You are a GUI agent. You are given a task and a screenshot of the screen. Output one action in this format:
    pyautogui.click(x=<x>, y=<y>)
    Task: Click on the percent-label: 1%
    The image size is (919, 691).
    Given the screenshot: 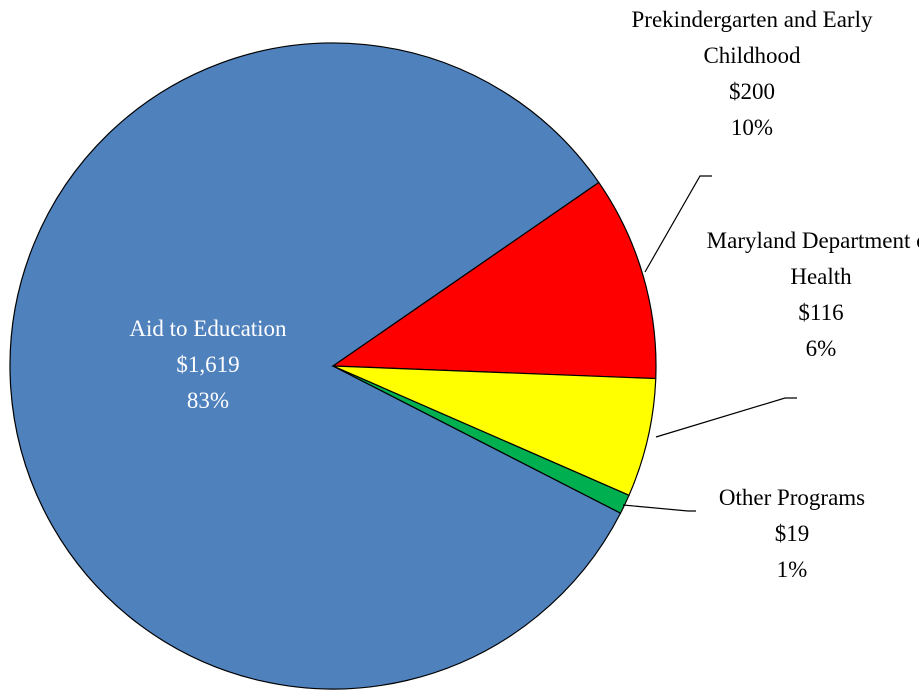 What is the action you would take?
    pyautogui.click(x=792, y=569)
    